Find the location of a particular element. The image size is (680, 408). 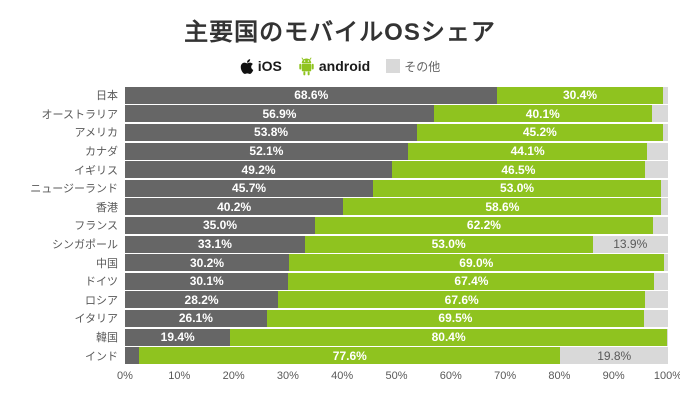

country-label: アメリカ is located at coordinates (96, 133).